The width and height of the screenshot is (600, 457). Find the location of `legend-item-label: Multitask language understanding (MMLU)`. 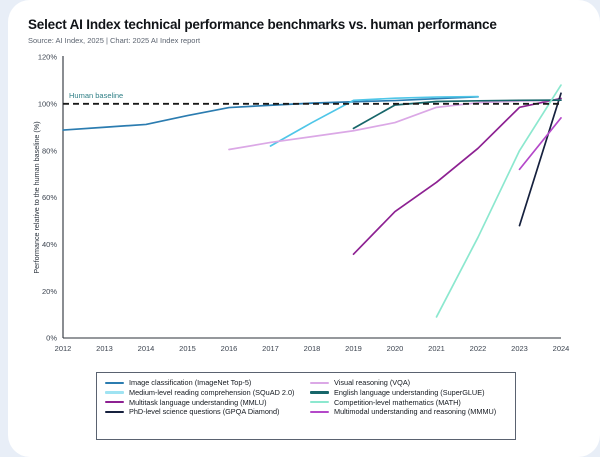

legend-item-label: Multitask language understanding (MMLU) is located at coordinates (198, 402).